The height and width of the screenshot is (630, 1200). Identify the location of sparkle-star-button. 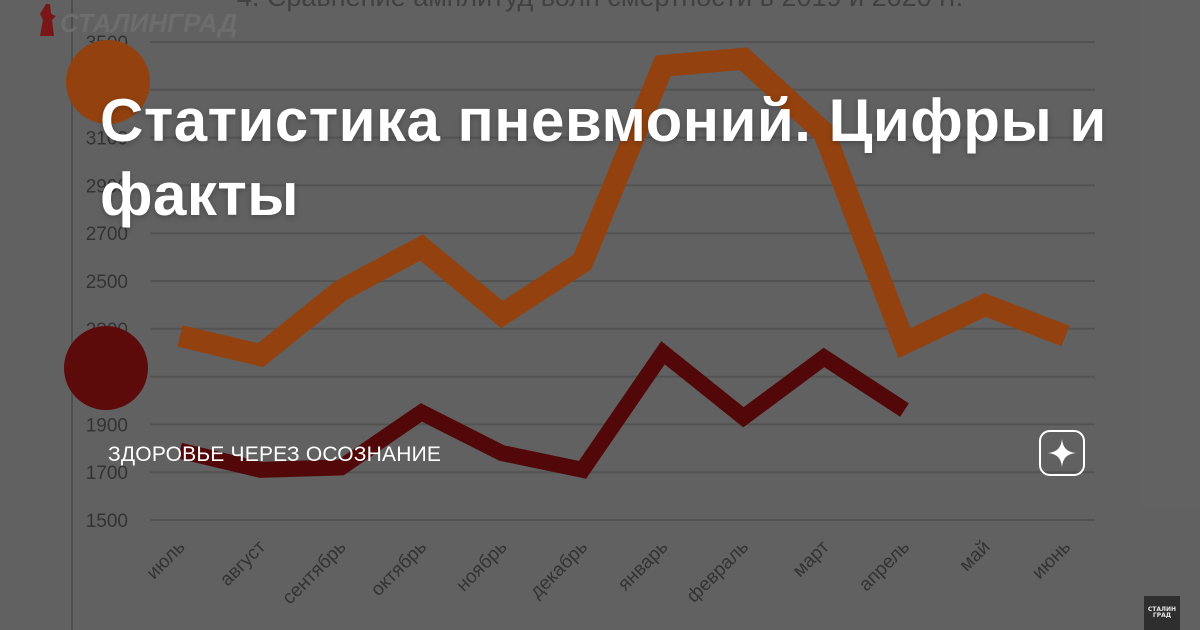
(1062, 453).